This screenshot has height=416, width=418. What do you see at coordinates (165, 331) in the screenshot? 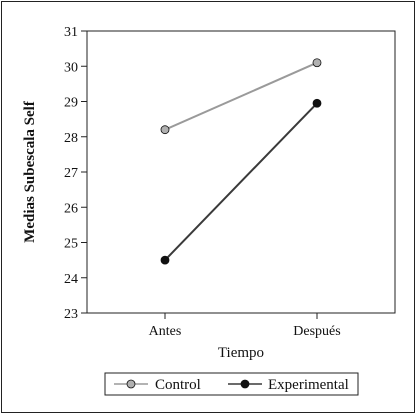
I see `x-tick-label: Antes` at bounding box center [165, 331].